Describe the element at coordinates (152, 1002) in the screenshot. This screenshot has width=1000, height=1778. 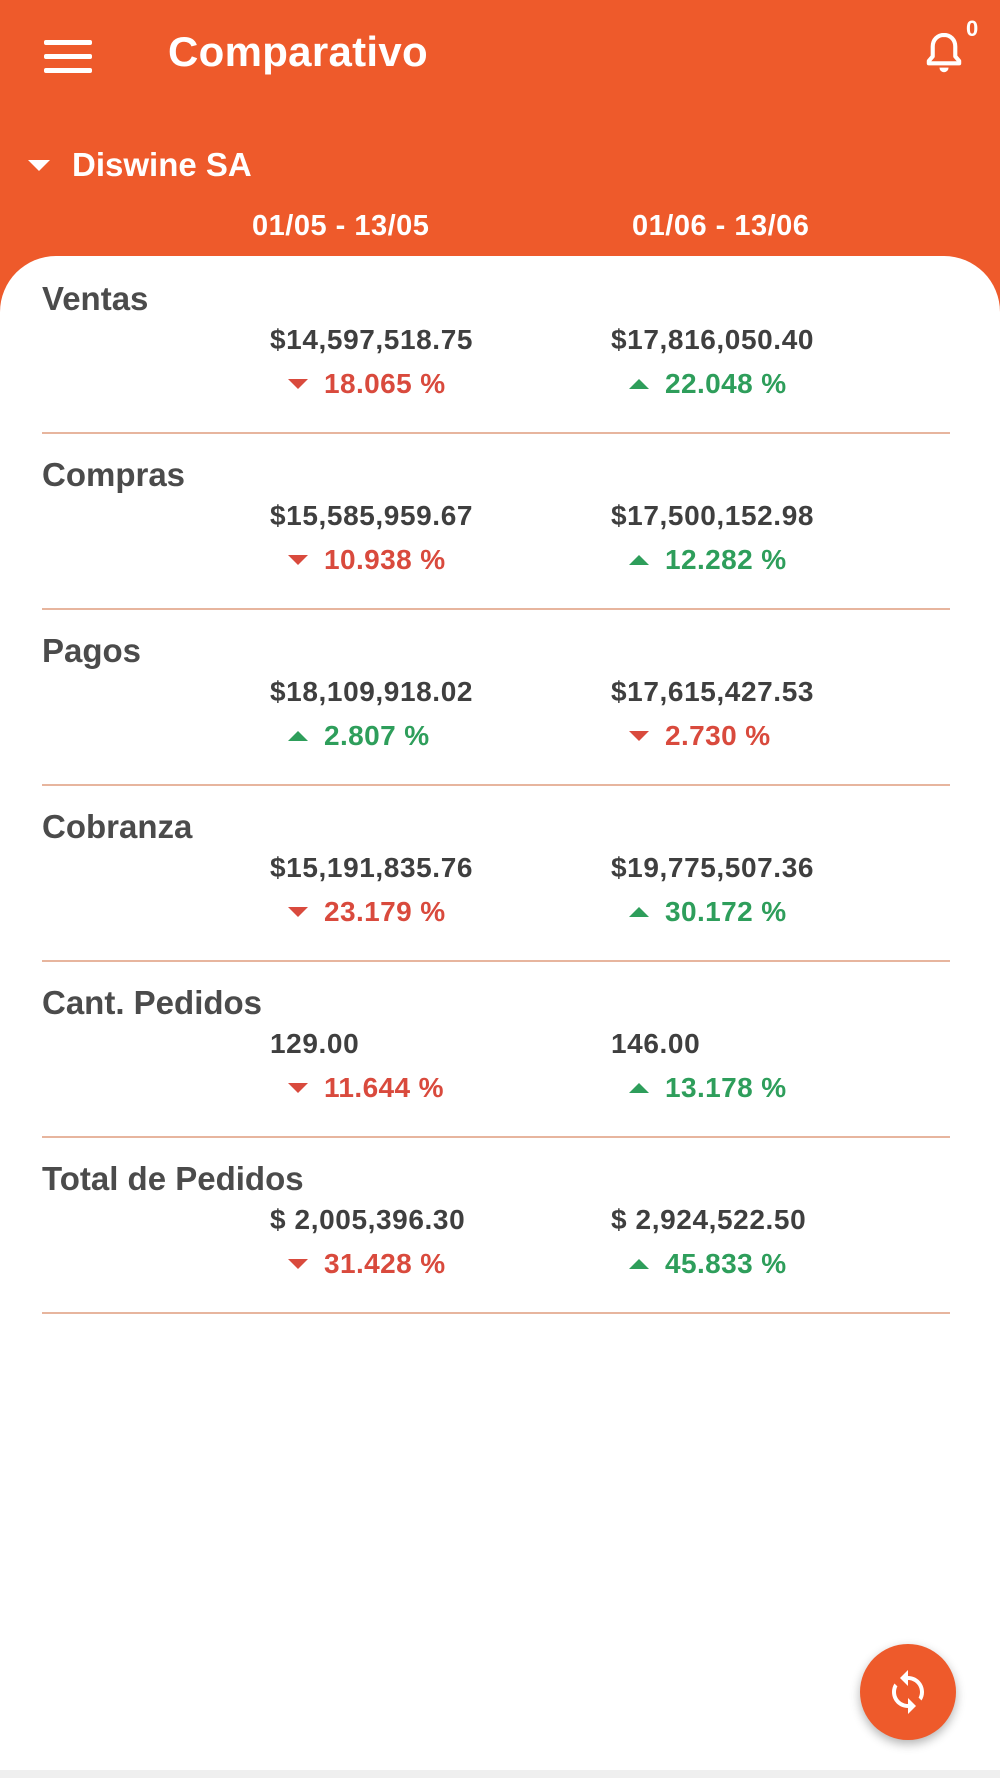
I see `metric-name: Cant. Pedidos` at that location.